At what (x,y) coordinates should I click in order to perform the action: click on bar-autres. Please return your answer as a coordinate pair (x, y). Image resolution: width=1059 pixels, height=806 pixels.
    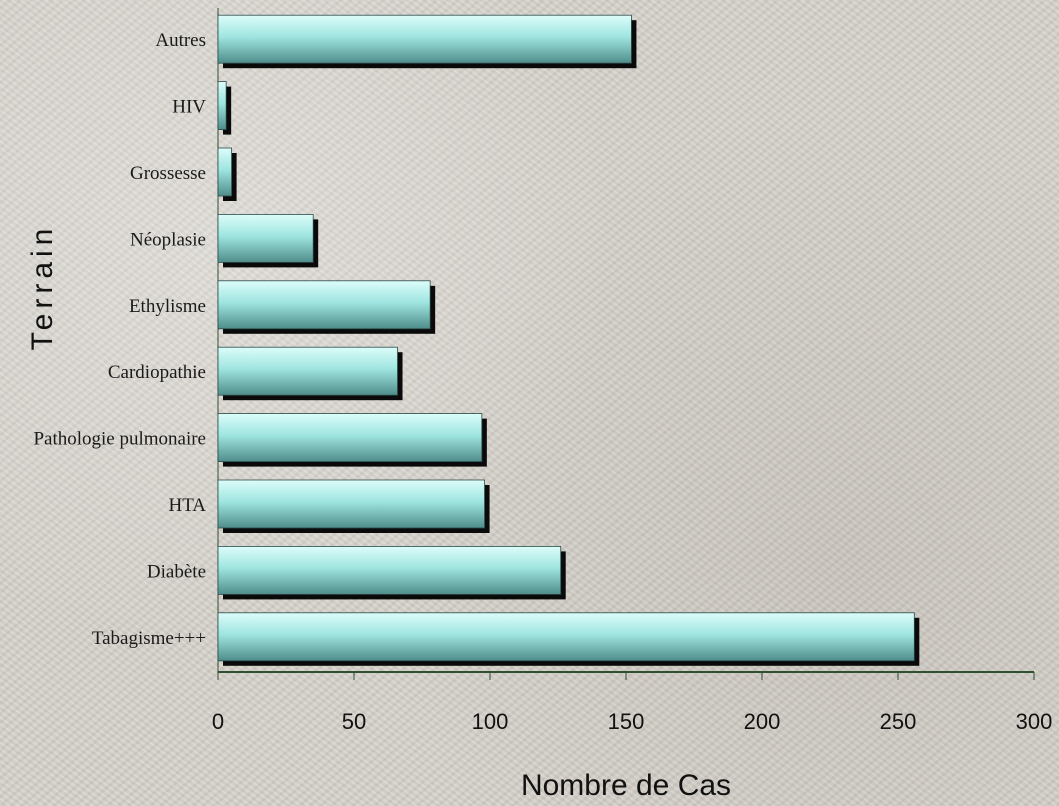
    Looking at the image, I should click on (424, 39).